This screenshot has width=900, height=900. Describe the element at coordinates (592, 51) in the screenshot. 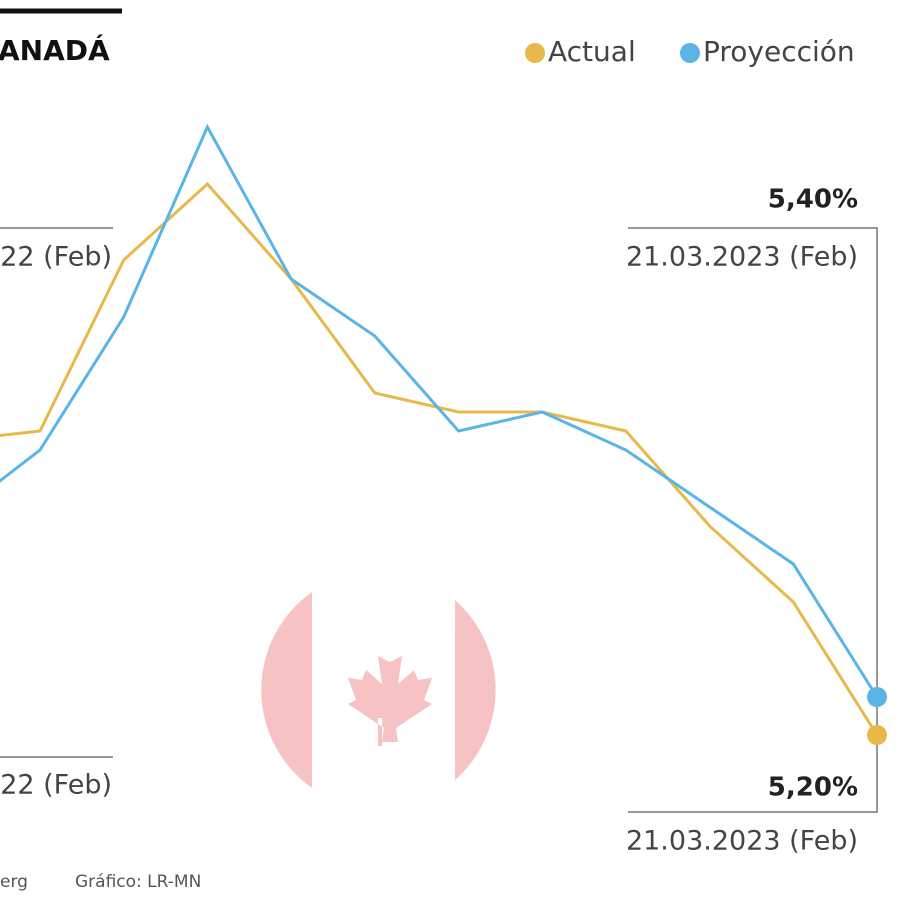

I see `legend-label: Actual` at that location.